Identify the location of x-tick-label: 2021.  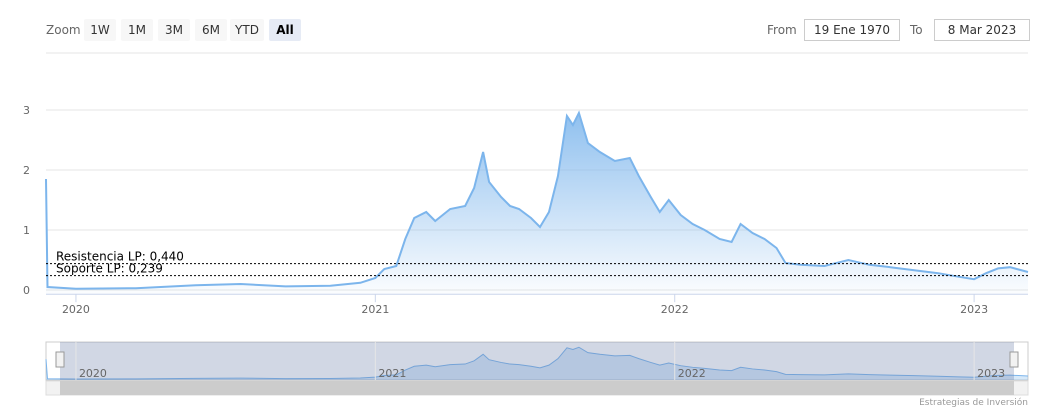
(375, 309).